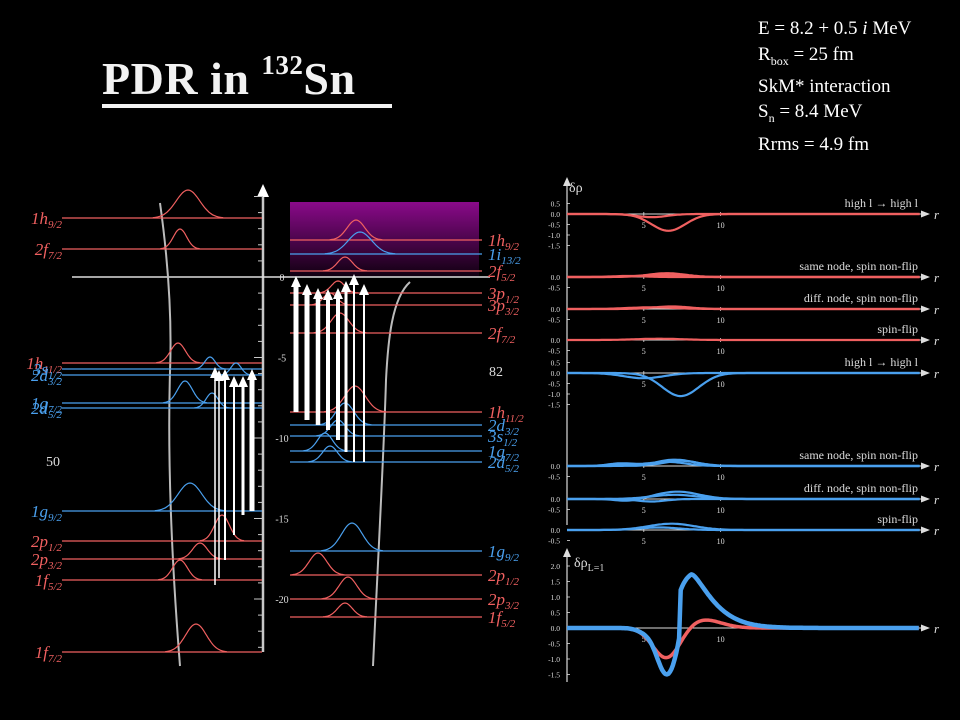 This screenshot has height=720, width=960. What do you see at coordinates (556, 363) in the screenshot?
I see `y-tick-label: 0.5` at bounding box center [556, 363].